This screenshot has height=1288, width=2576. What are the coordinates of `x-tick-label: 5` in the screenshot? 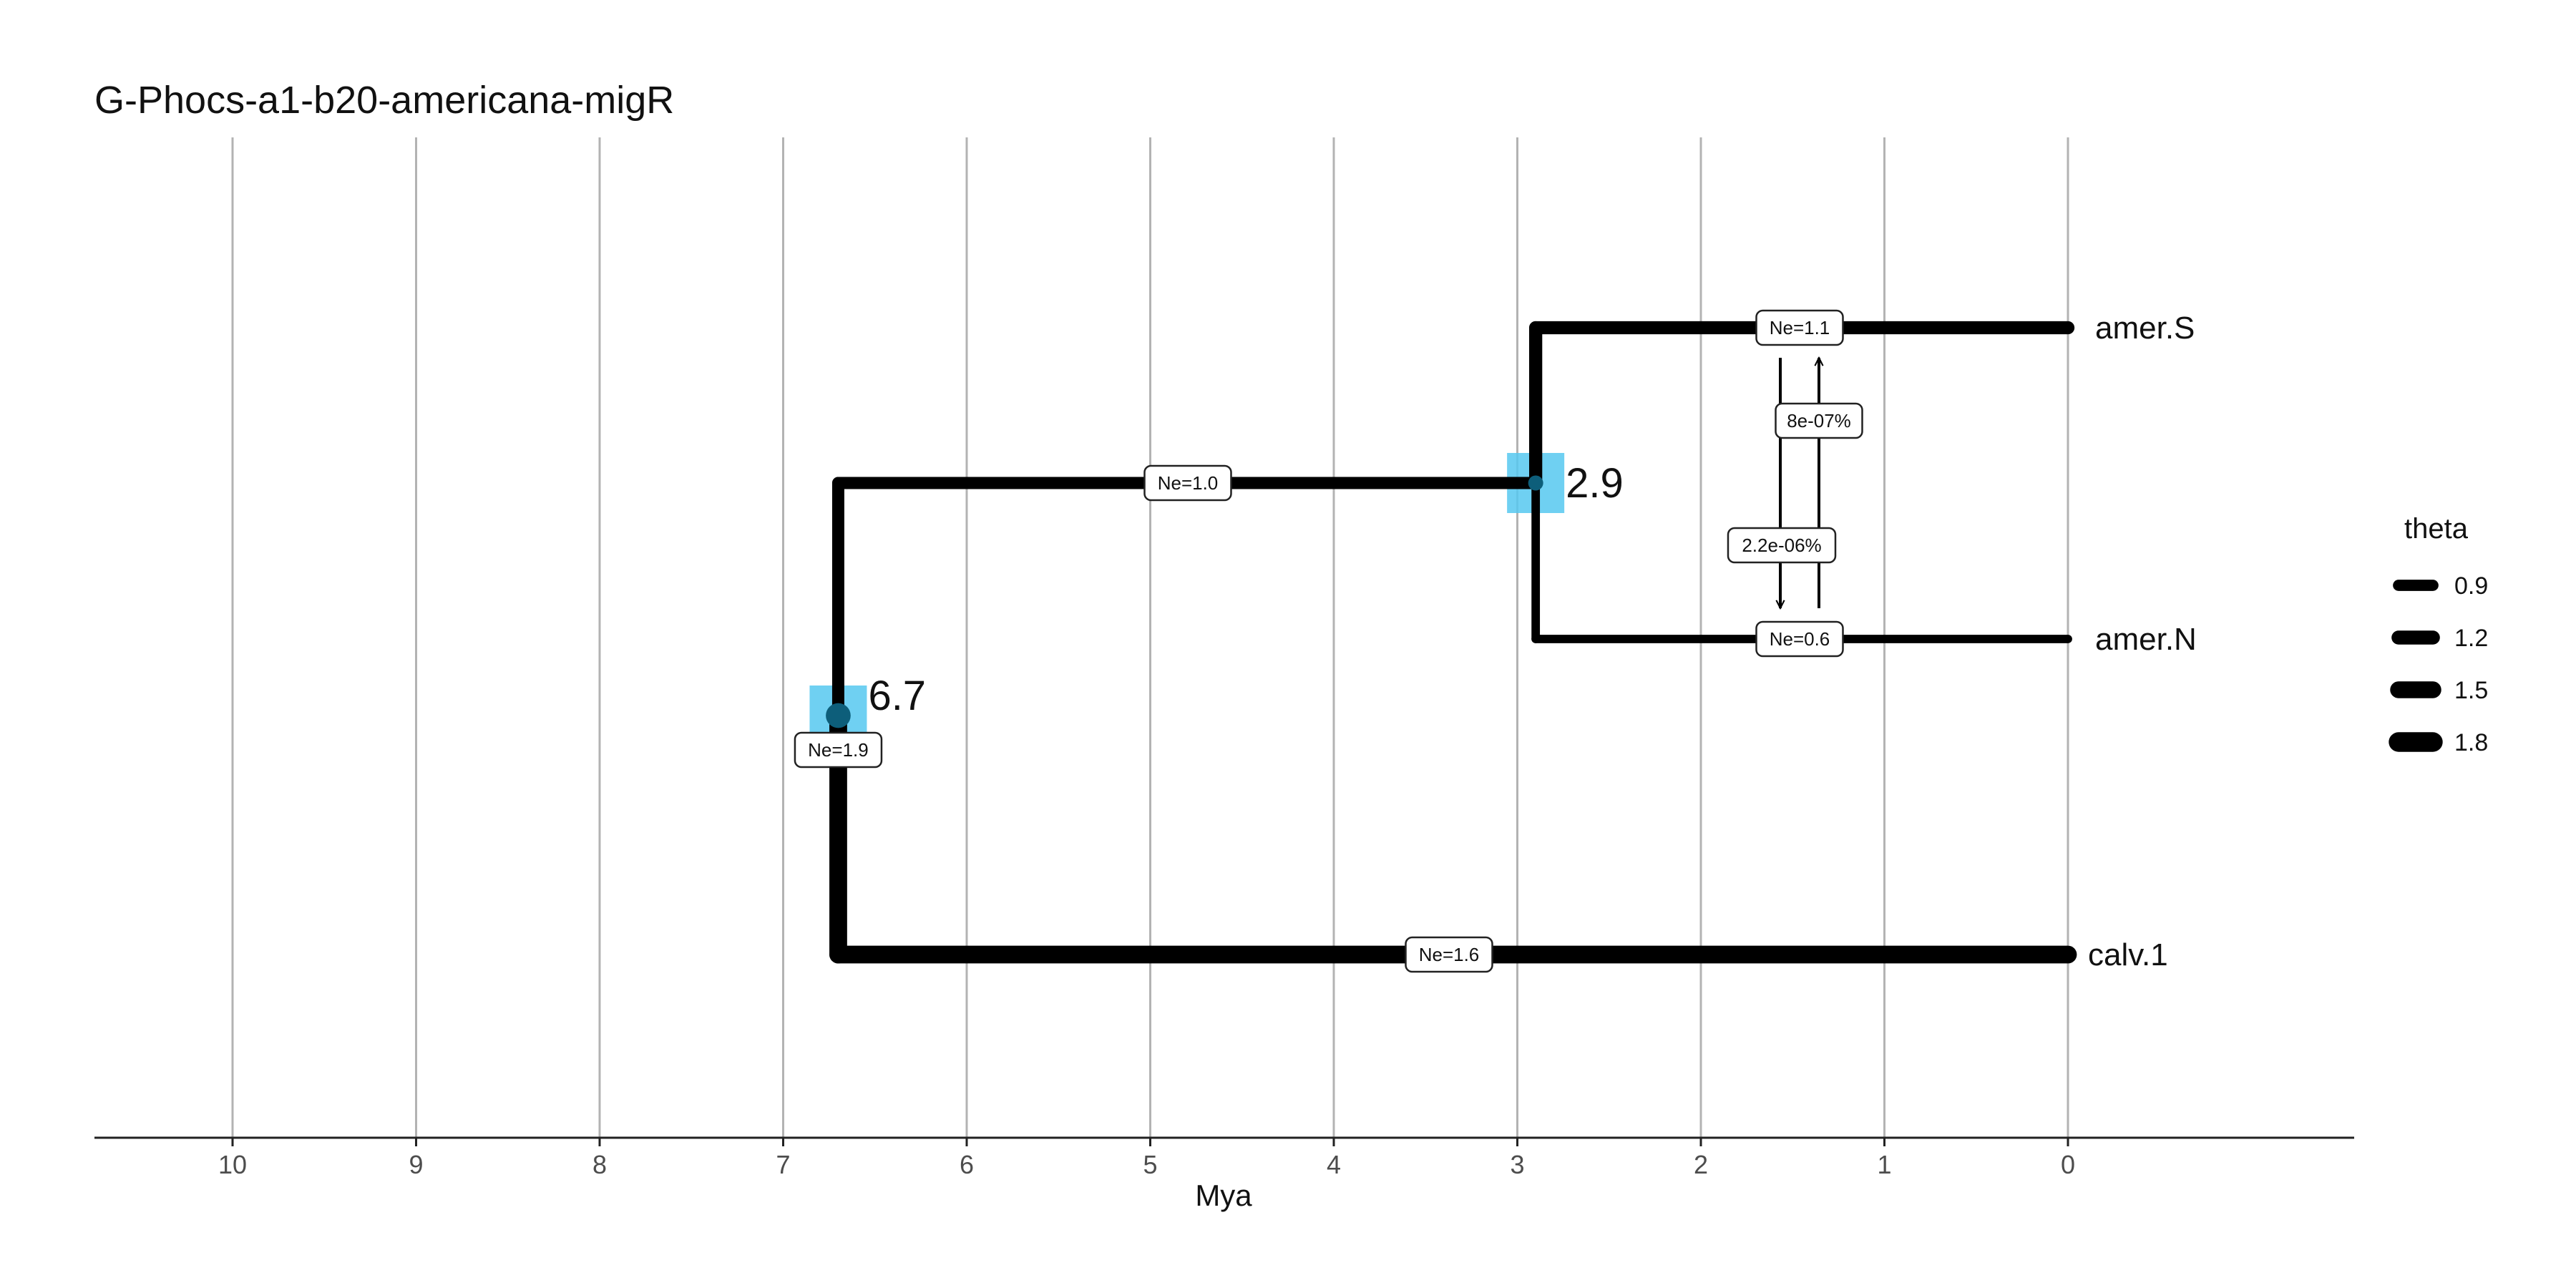 It's located at (1150, 1164).